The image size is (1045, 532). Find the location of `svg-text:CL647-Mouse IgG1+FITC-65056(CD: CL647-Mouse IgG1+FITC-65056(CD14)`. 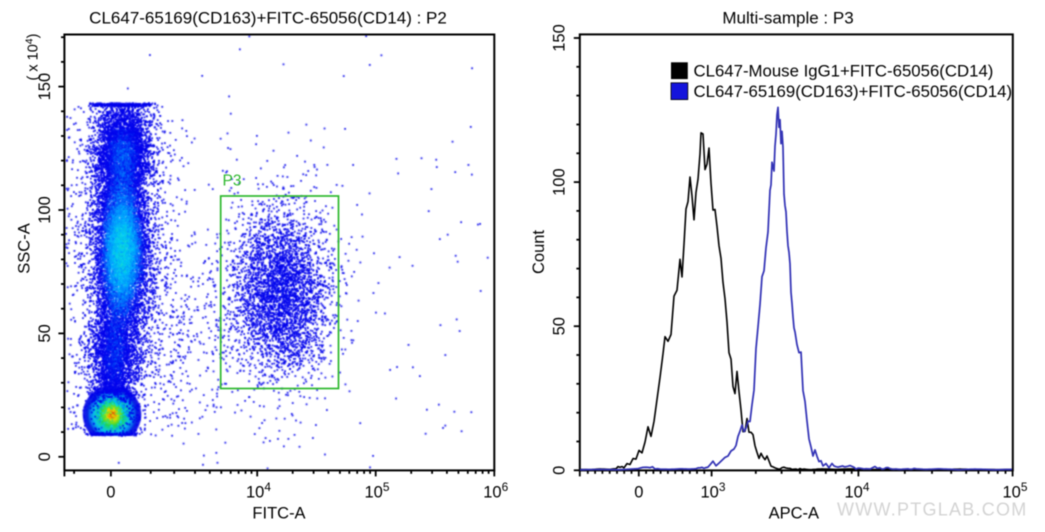

svg-text:CL647-Mouse IgG1+FITC-65056(CD: CL647-Mouse IgG1+FITC-65056(CD14) is located at coordinates (844, 71).